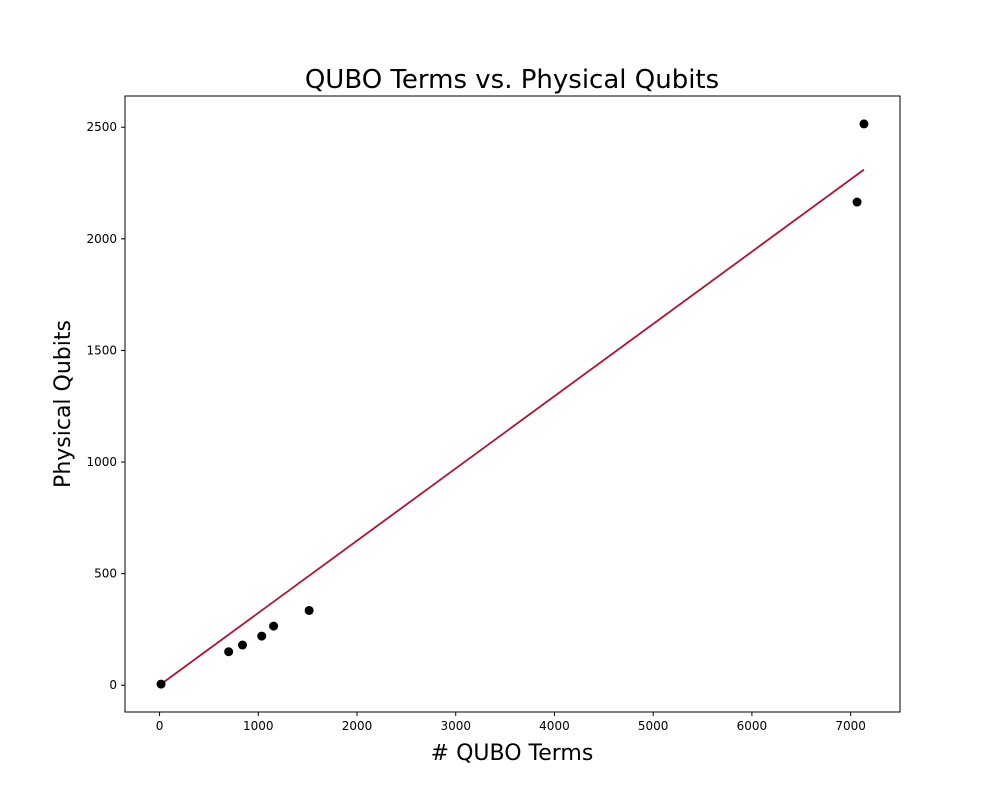 This screenshot has height=800, width=1000. What do you see at coordinates (160, 726) in the screenshot?
I see `x-tick-label: 0` at bounding box center [160, 726].